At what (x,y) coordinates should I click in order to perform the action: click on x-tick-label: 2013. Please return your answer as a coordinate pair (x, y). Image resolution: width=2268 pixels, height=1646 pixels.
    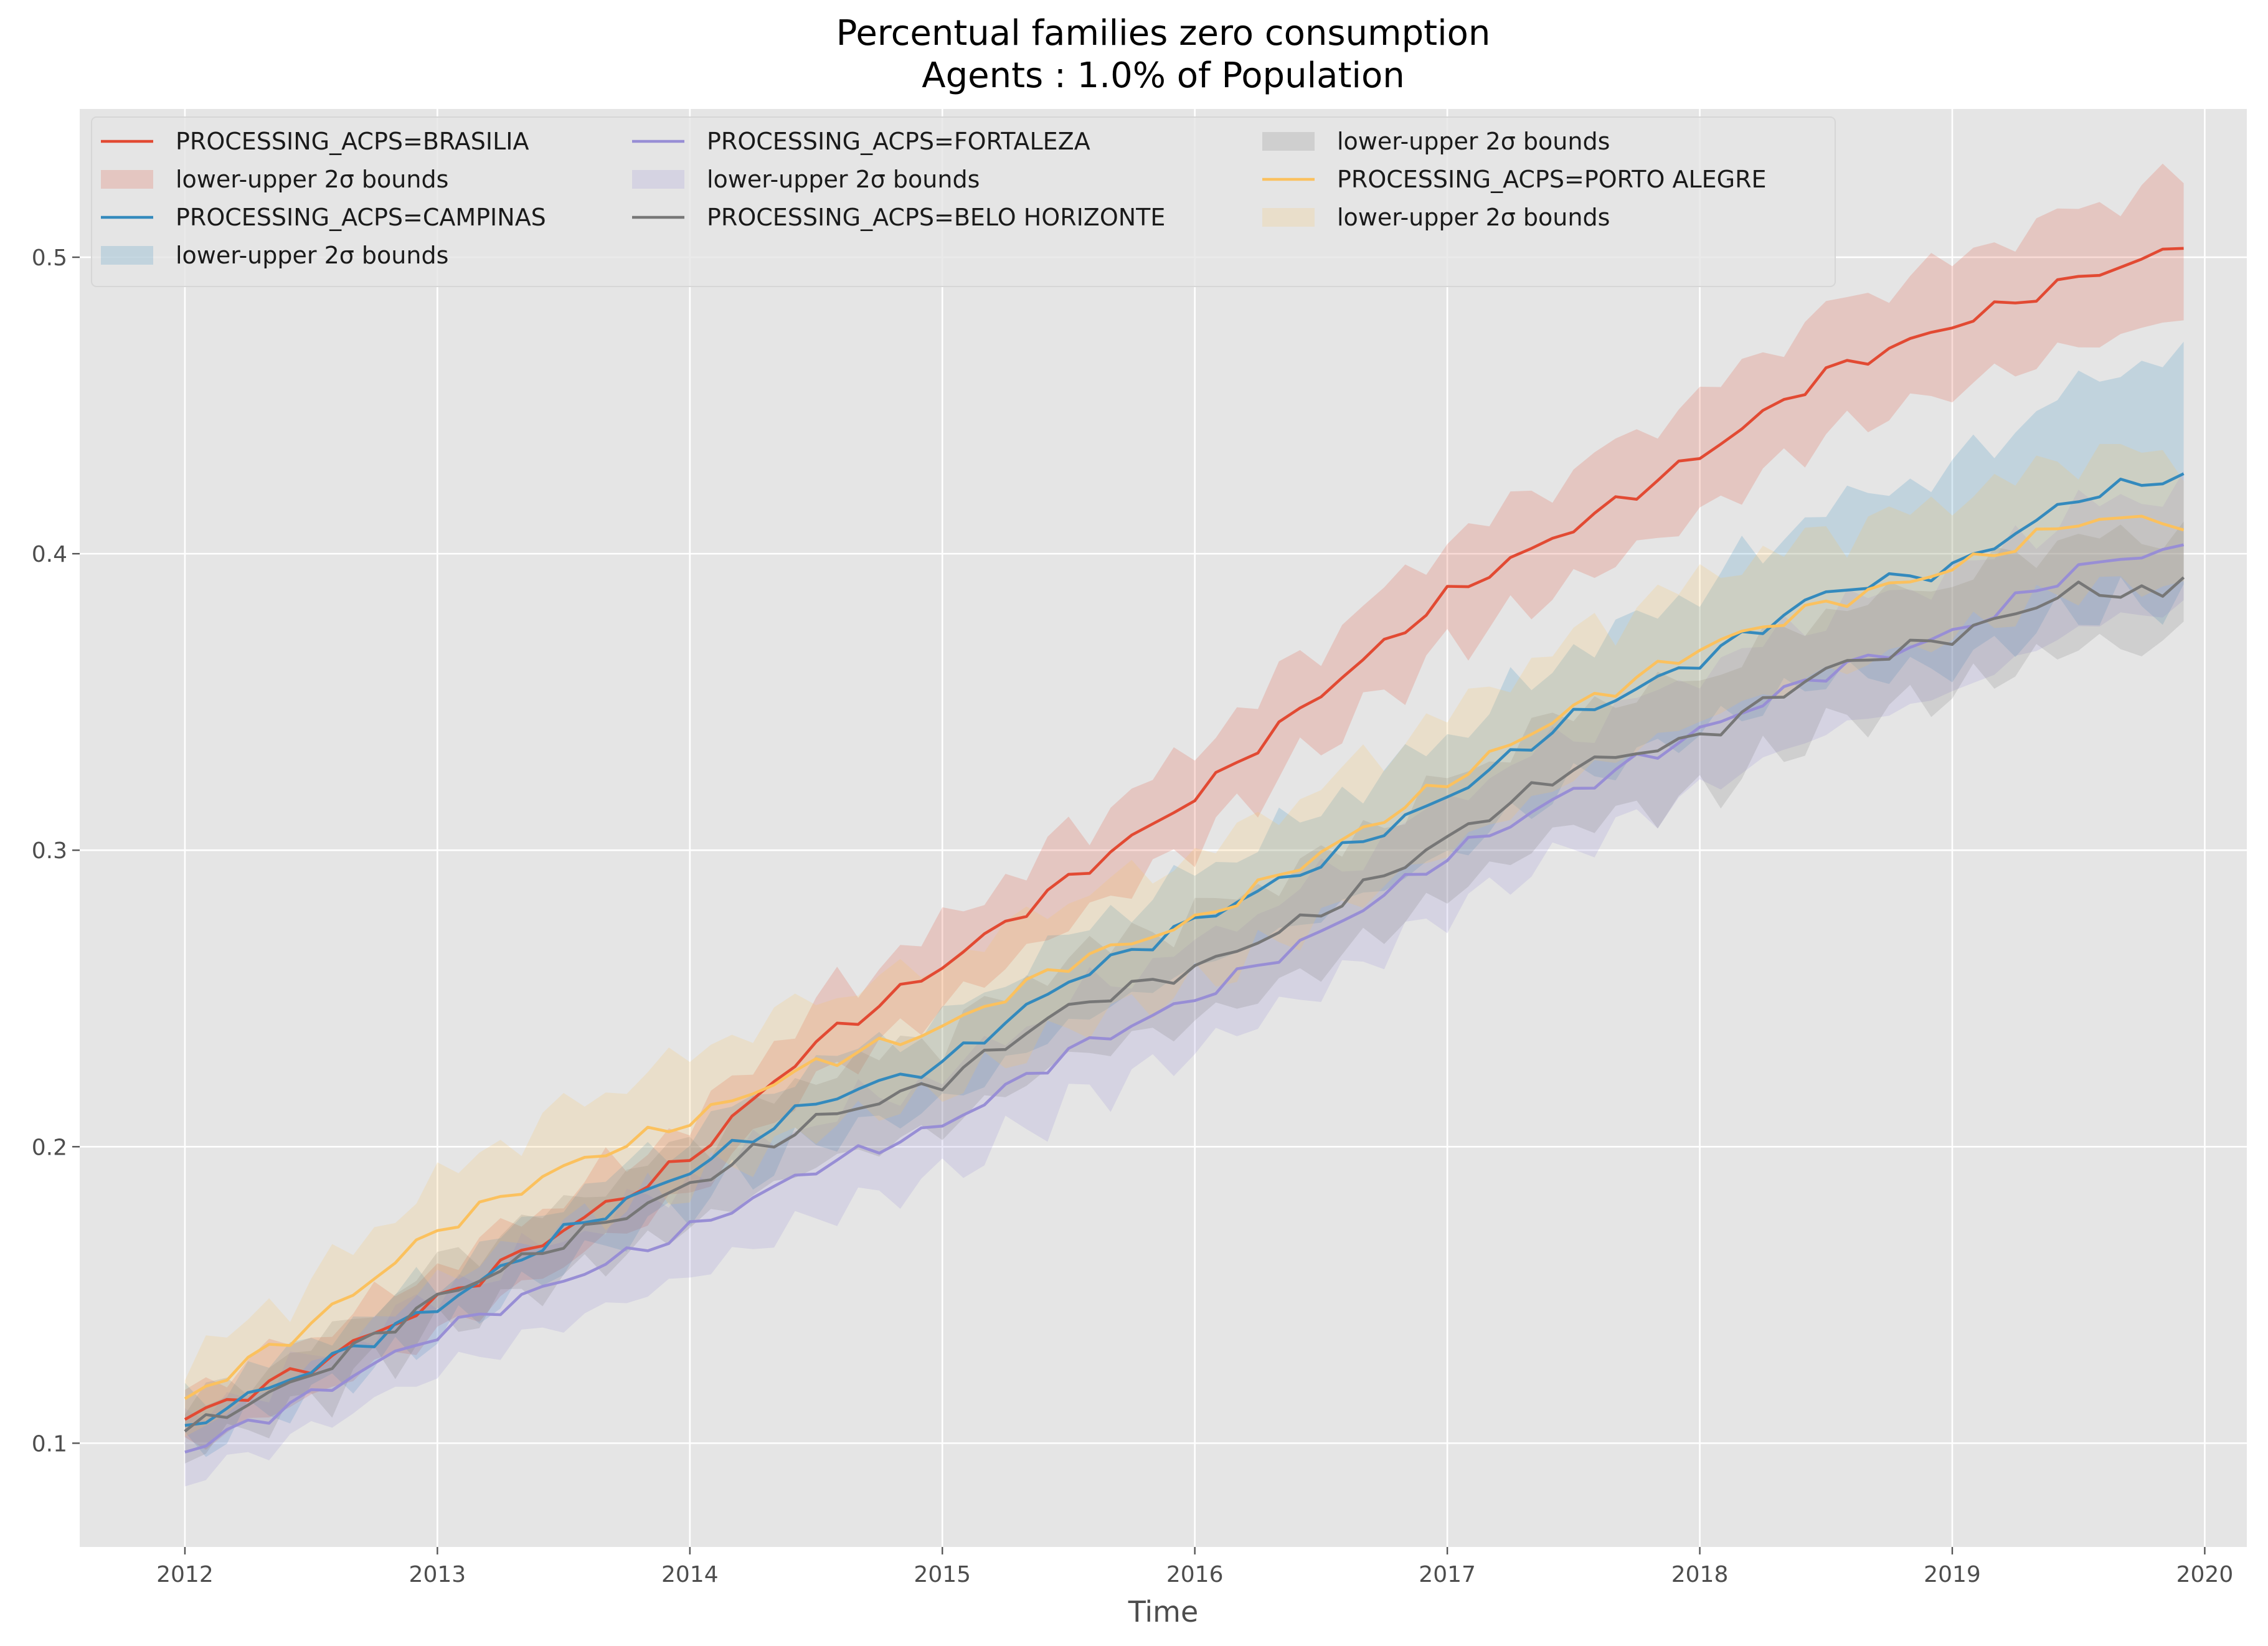
    Looking at the image, I should click on (437, 1574).